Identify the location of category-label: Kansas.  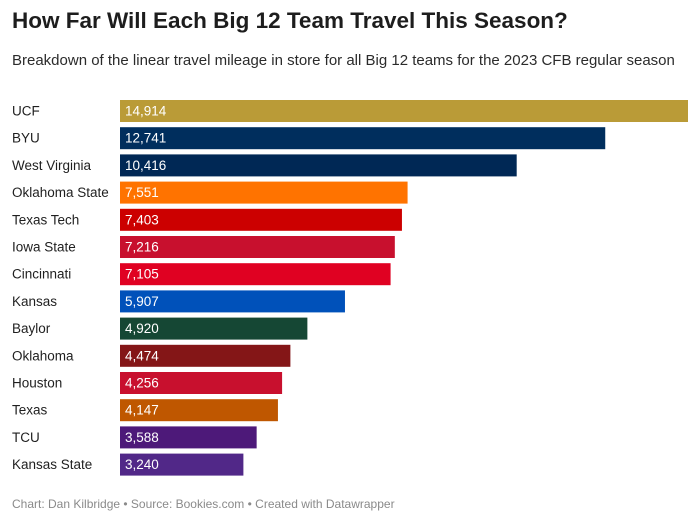
(34, 301).